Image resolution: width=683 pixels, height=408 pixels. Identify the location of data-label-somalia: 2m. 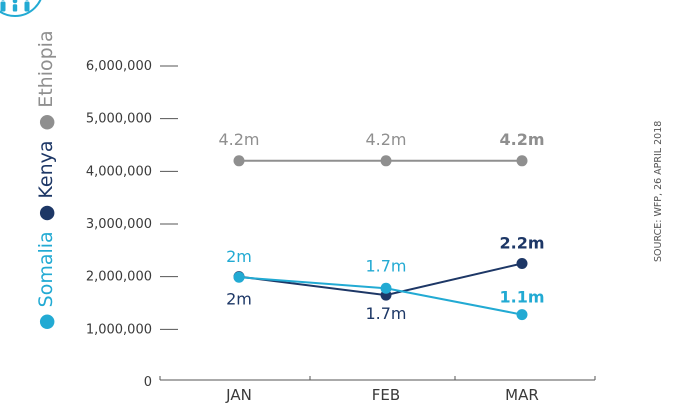
(239, 256).